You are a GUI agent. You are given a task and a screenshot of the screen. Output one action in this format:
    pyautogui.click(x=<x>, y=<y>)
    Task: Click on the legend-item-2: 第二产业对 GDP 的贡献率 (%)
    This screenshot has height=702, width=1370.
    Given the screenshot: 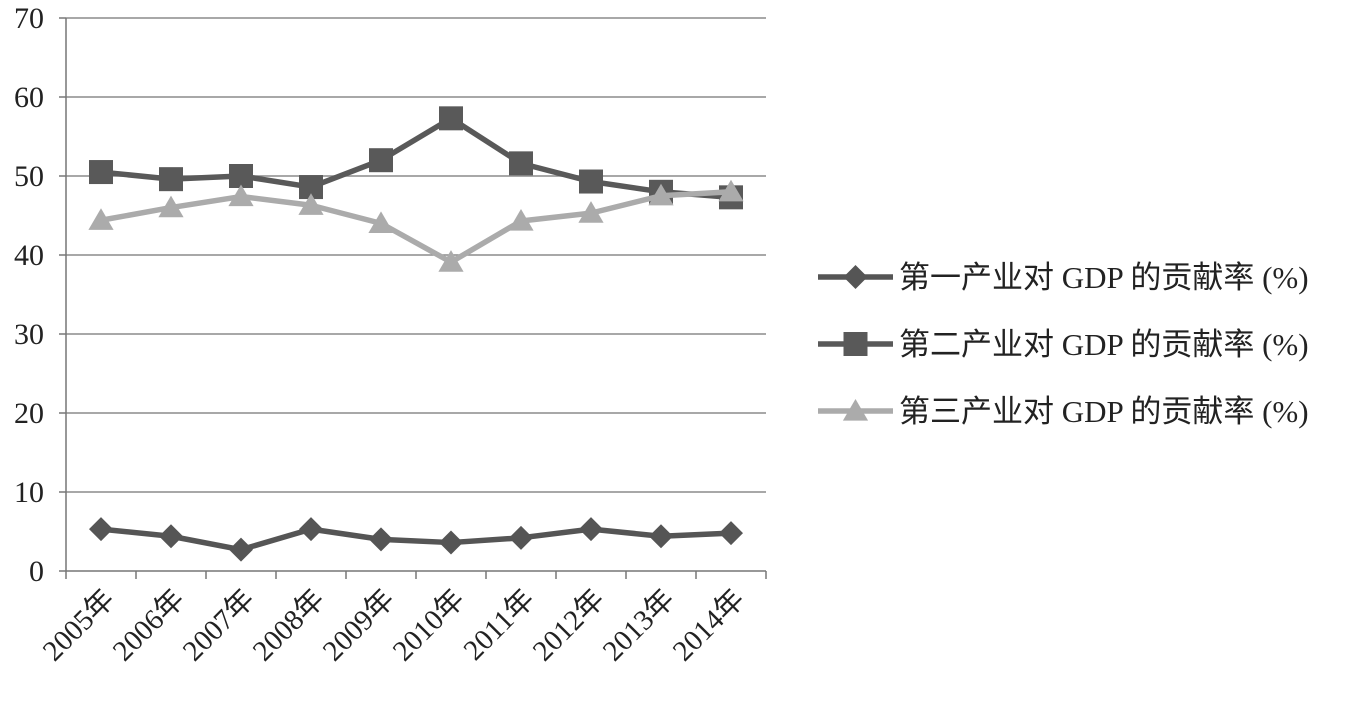 What is the action you would take?
    pyautogui.click(x=1063, y=344)
    